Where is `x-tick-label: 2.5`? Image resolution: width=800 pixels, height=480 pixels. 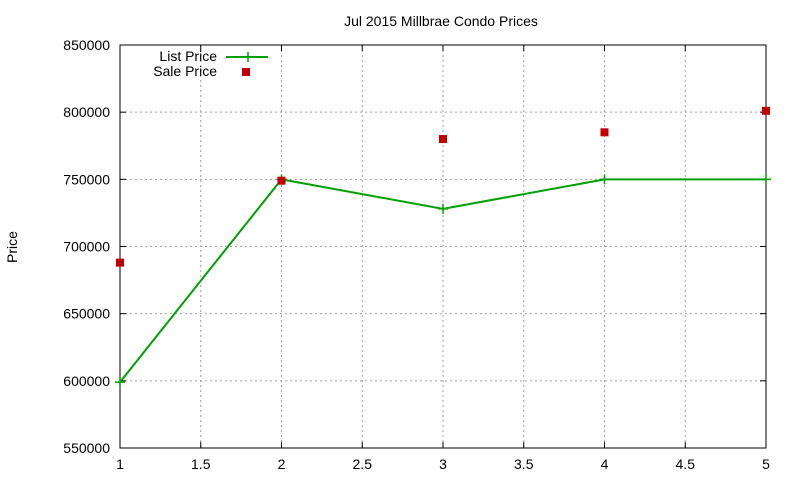 x-tick-label: 2.5 is located at coordinates (363, 464).